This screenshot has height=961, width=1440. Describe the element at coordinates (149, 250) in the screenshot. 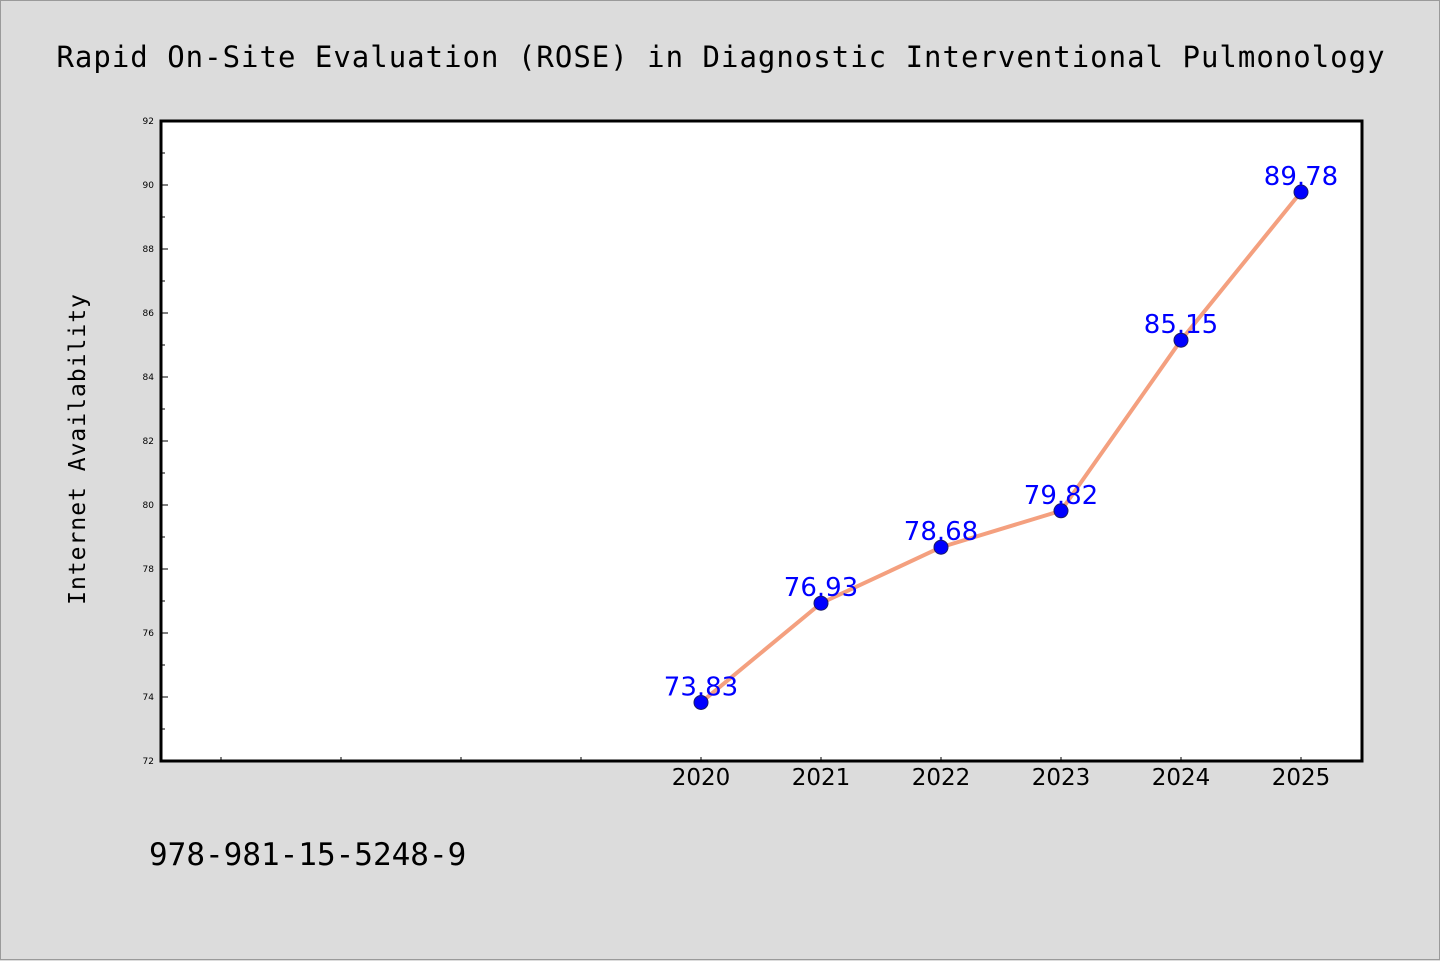

I see `y-tick-label: 88` at that location.